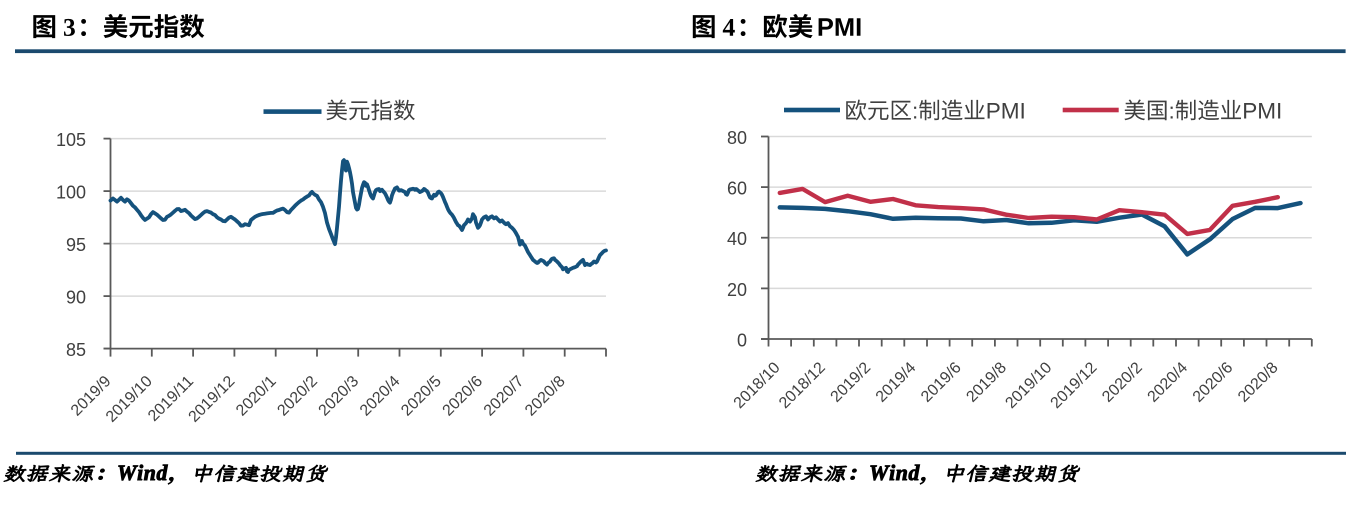  I want to click on svg-text: 40, so click(737, 239).